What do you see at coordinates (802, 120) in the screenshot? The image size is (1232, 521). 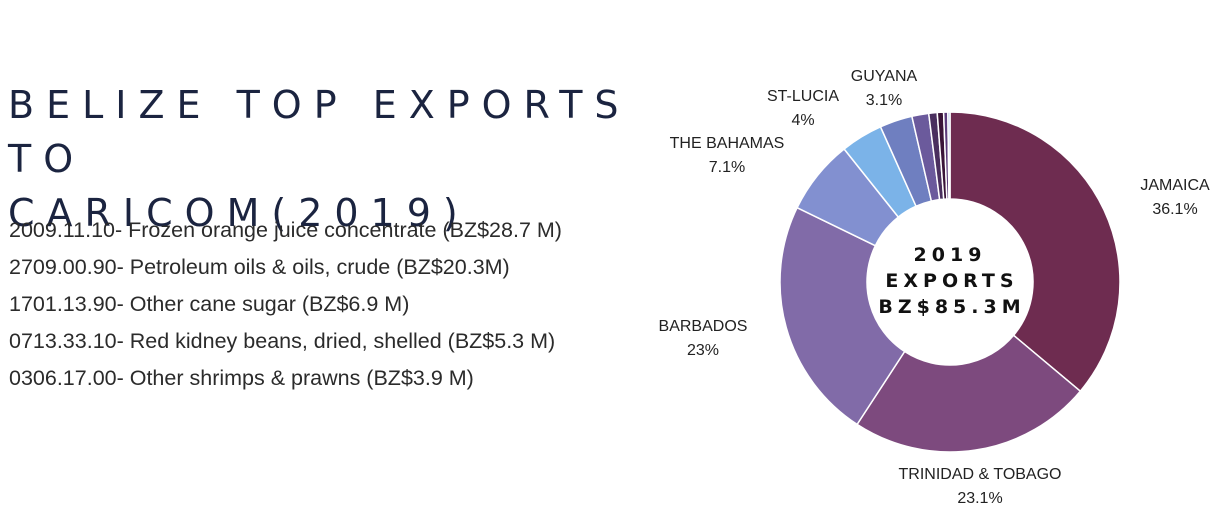 I see `slice-label-value: 4%` at bounding box center [802, 120].